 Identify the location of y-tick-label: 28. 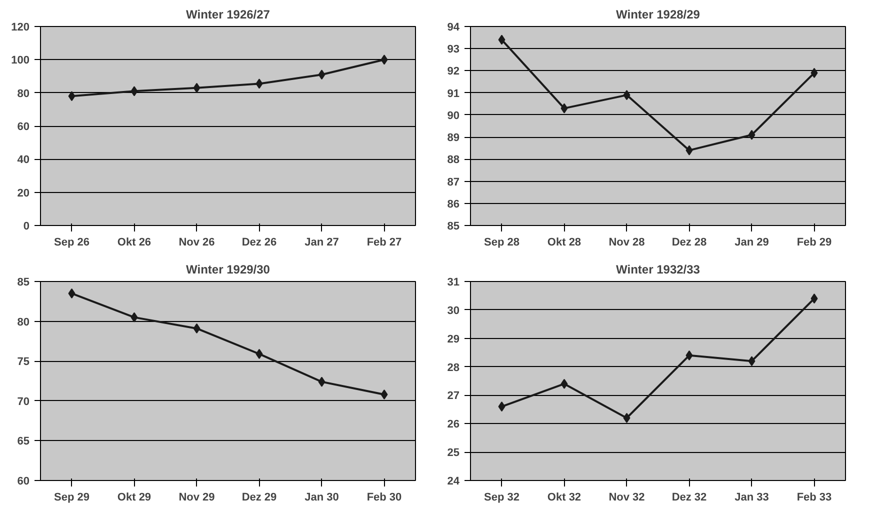
(453, 368).